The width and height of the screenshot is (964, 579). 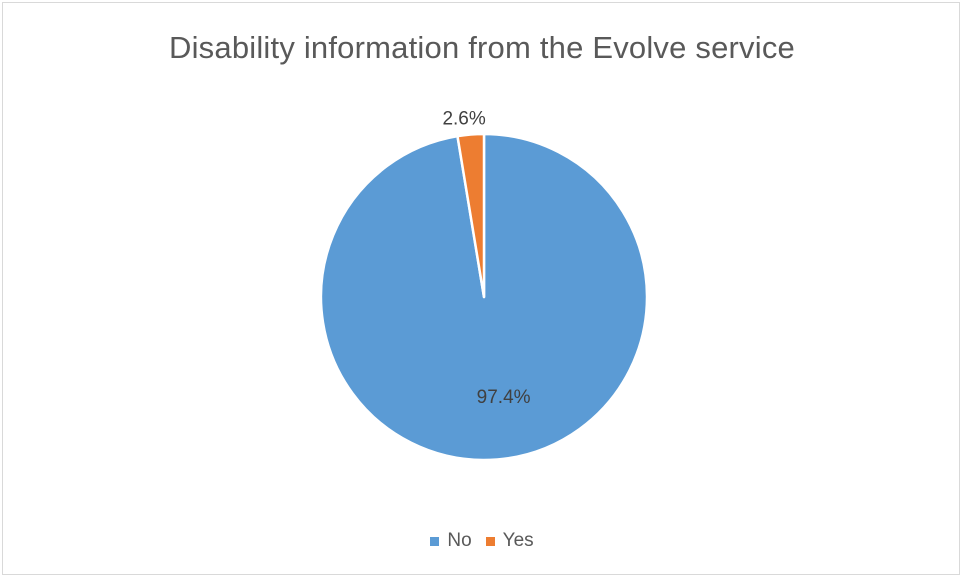 I want to click on pie-slice-yes, so click(x=471, y=215).